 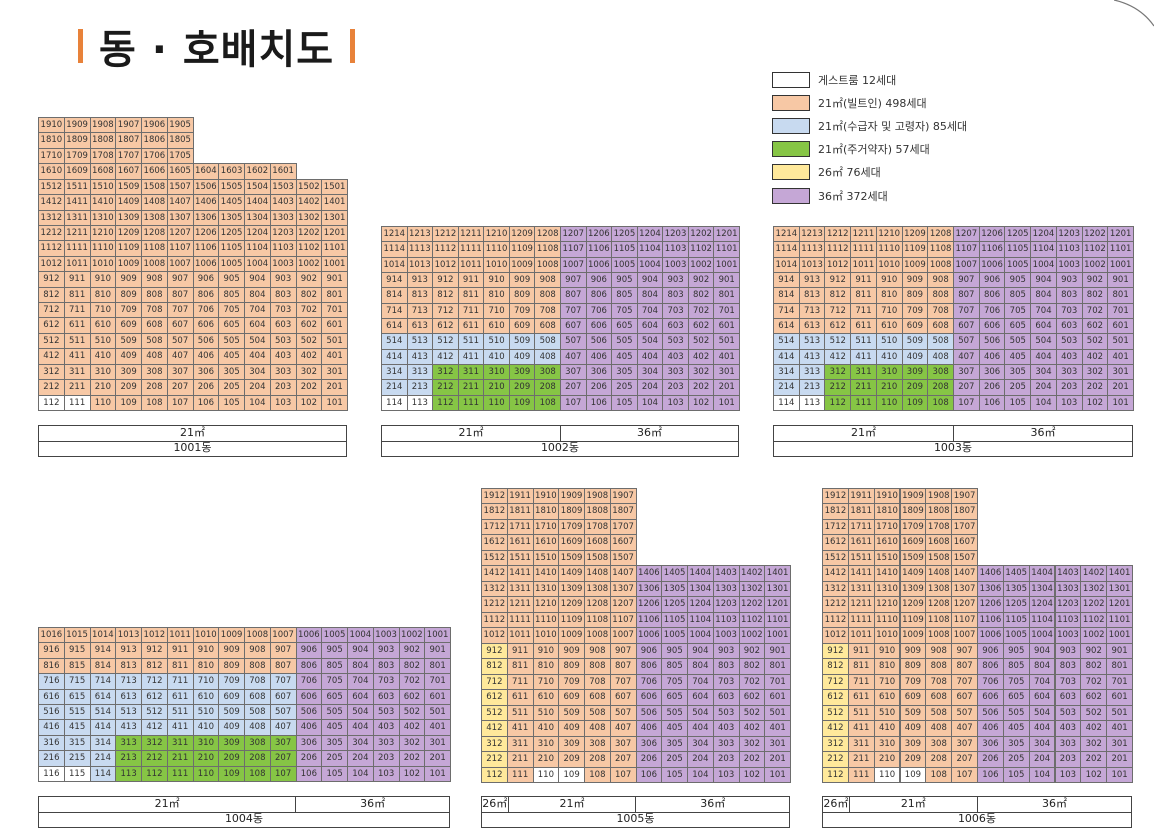 I want to click on unit-513: 513, so click(x=812, y=341).